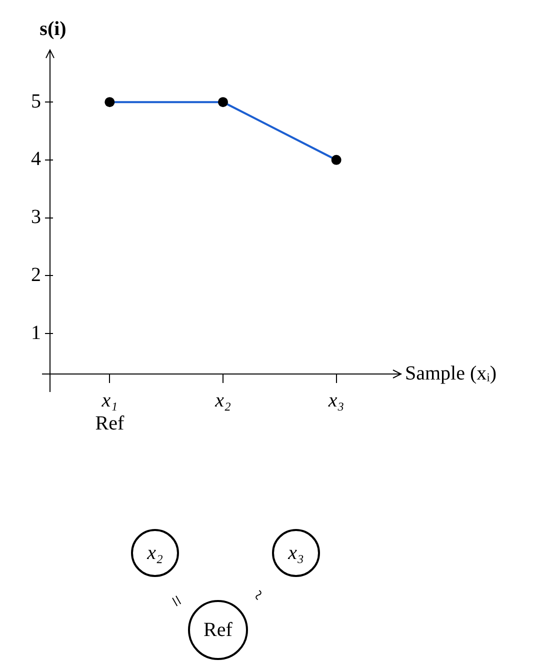 This screenshot has height=667, width=534. I want to click on node-circle: x₂, so click(155, 553).